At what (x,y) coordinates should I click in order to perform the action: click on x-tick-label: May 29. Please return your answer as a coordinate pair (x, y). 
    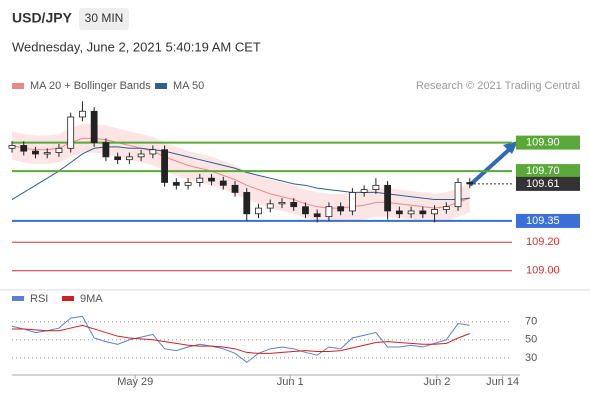
    Looking at the image, I should click on (135, 382).